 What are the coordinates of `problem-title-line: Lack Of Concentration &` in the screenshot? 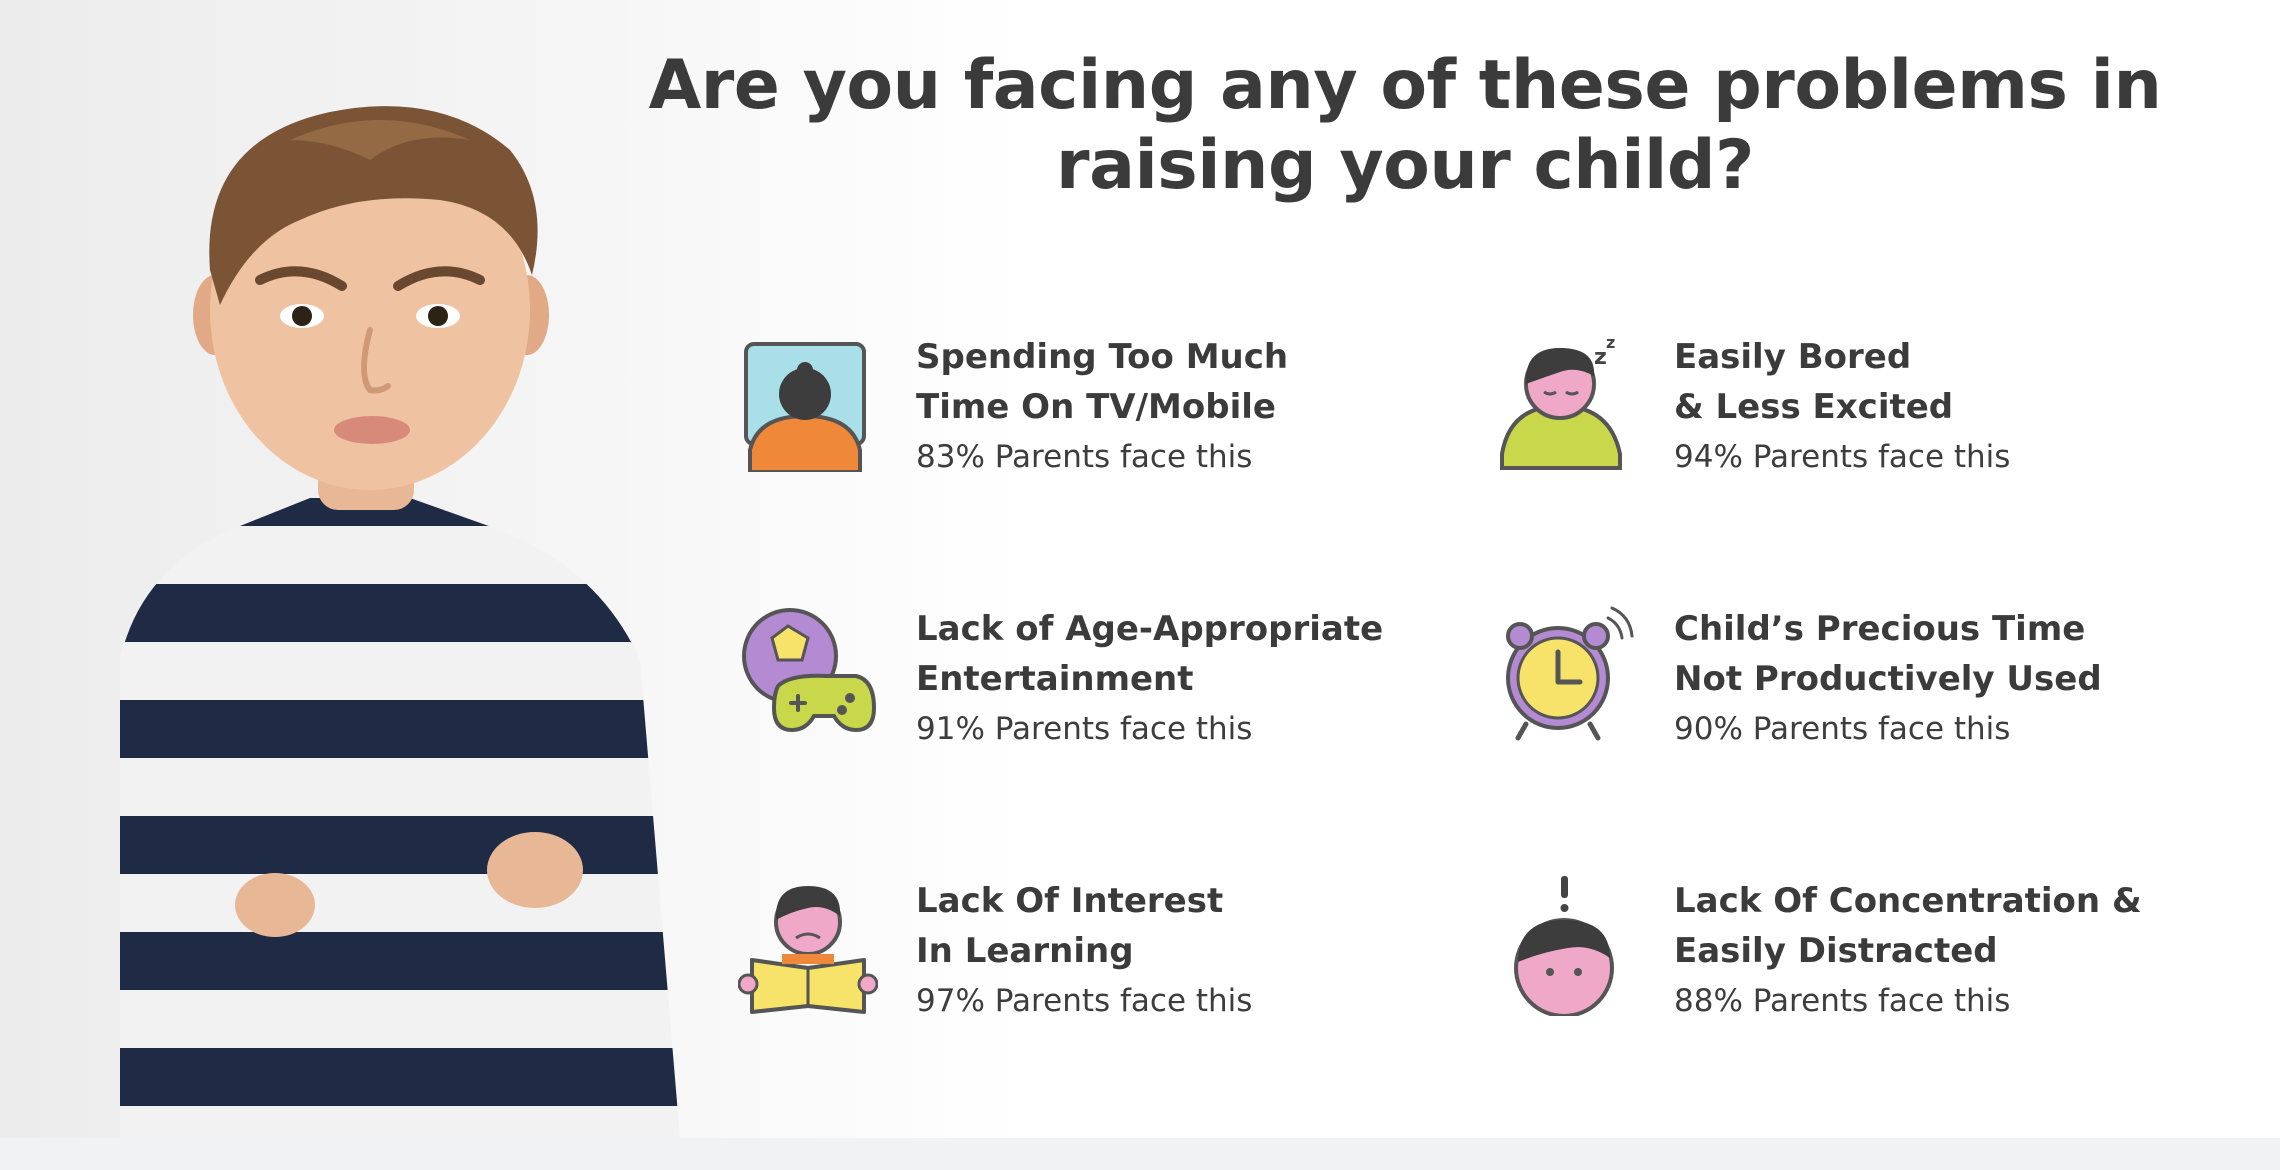 It's located at (1908, 901).